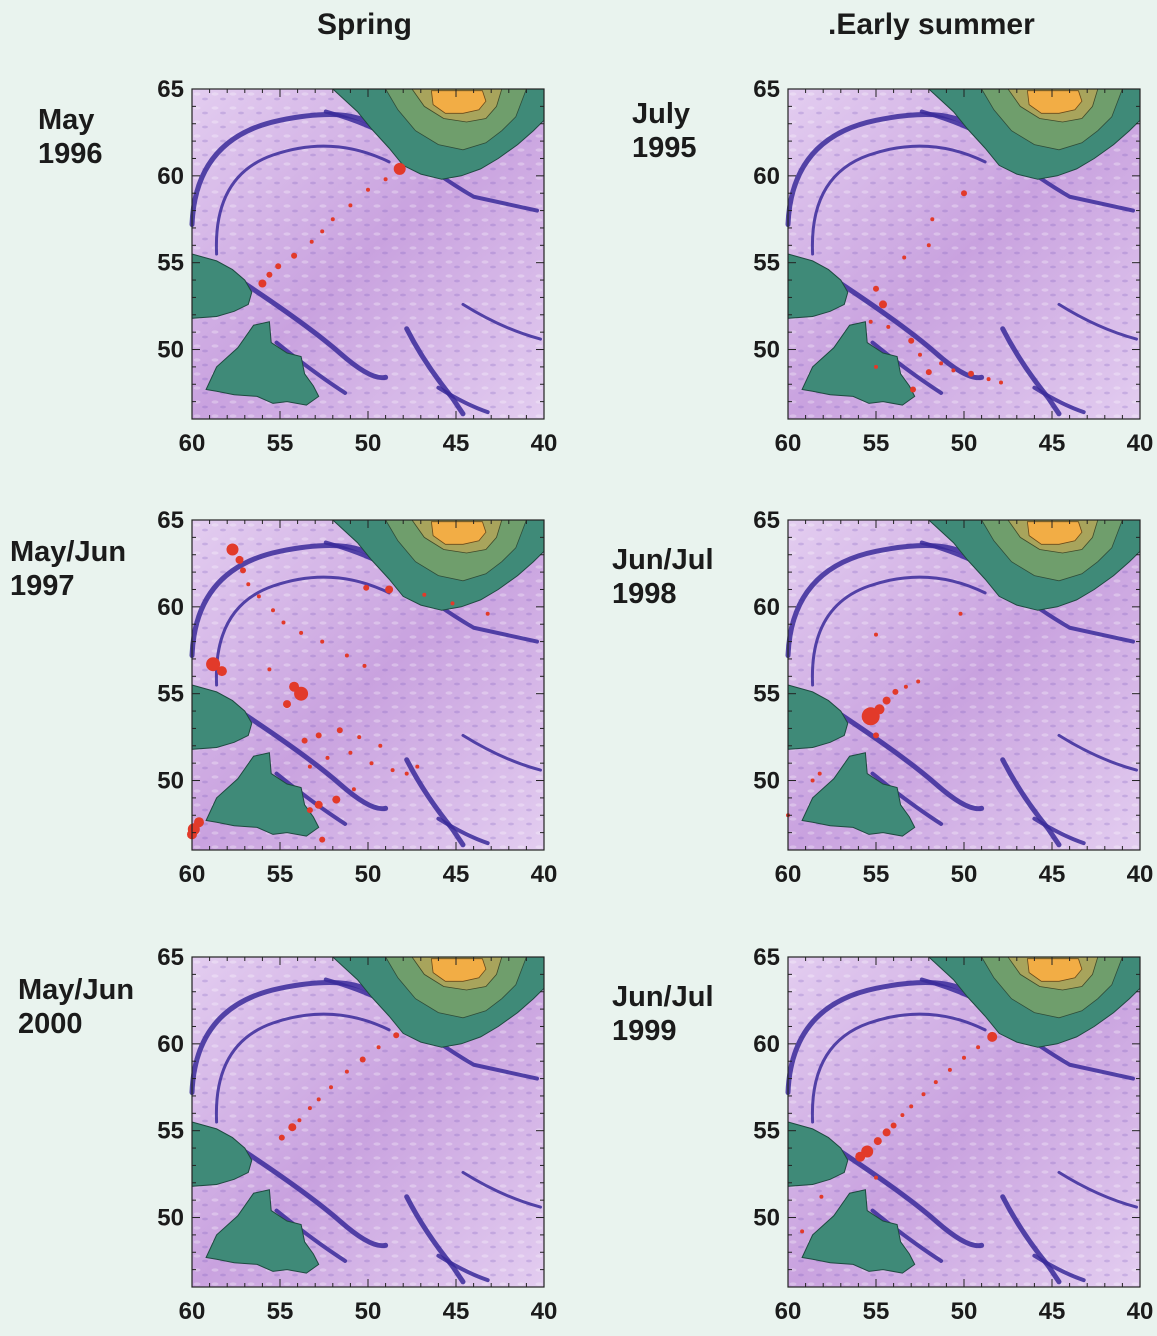  I want to click on panel-label-line2: 1999, so click(644, 1031).